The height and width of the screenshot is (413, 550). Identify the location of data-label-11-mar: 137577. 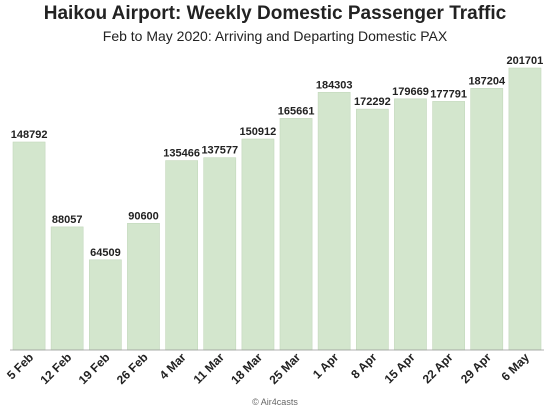
(219, 151).